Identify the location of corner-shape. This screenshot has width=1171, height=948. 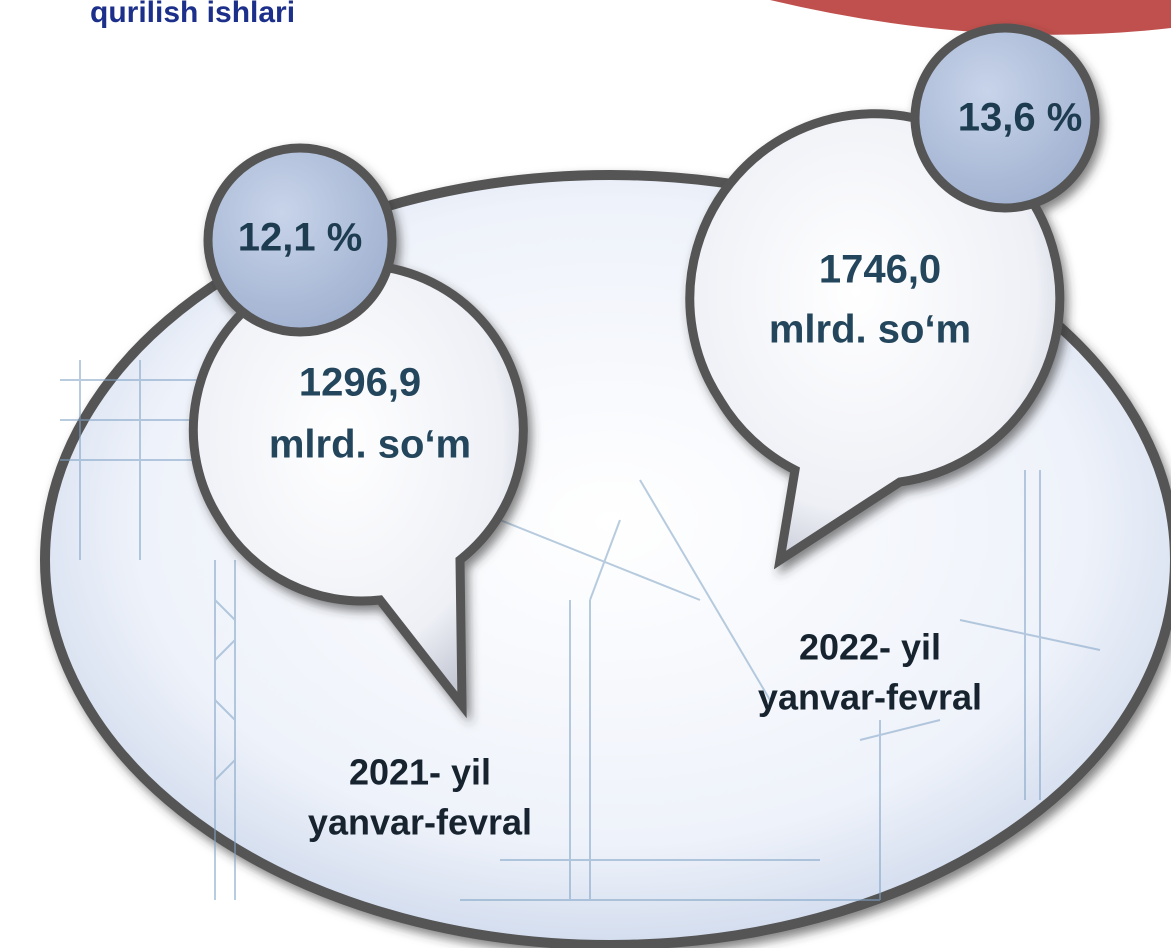
(970, 17).